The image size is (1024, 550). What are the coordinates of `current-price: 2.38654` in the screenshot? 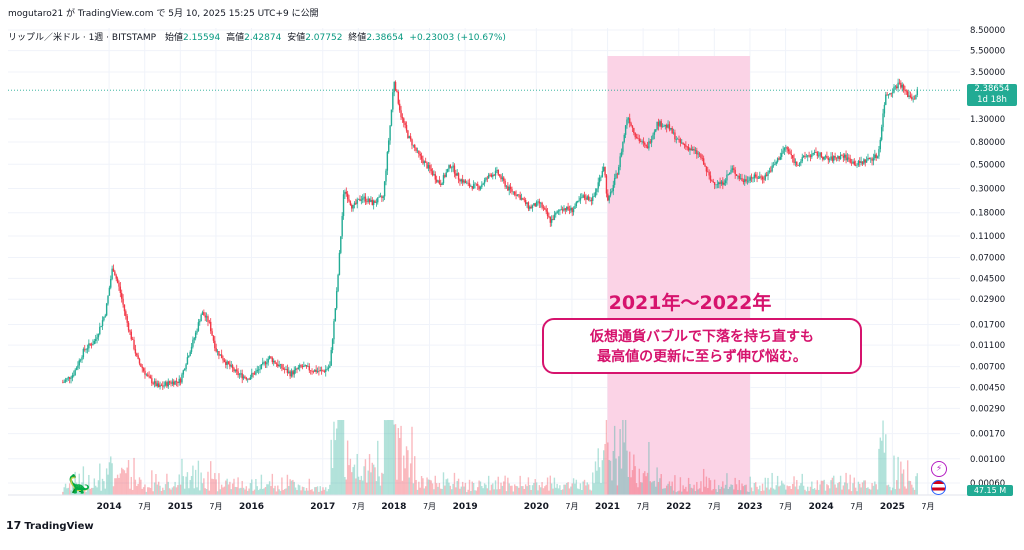 It's located at (992, 89).